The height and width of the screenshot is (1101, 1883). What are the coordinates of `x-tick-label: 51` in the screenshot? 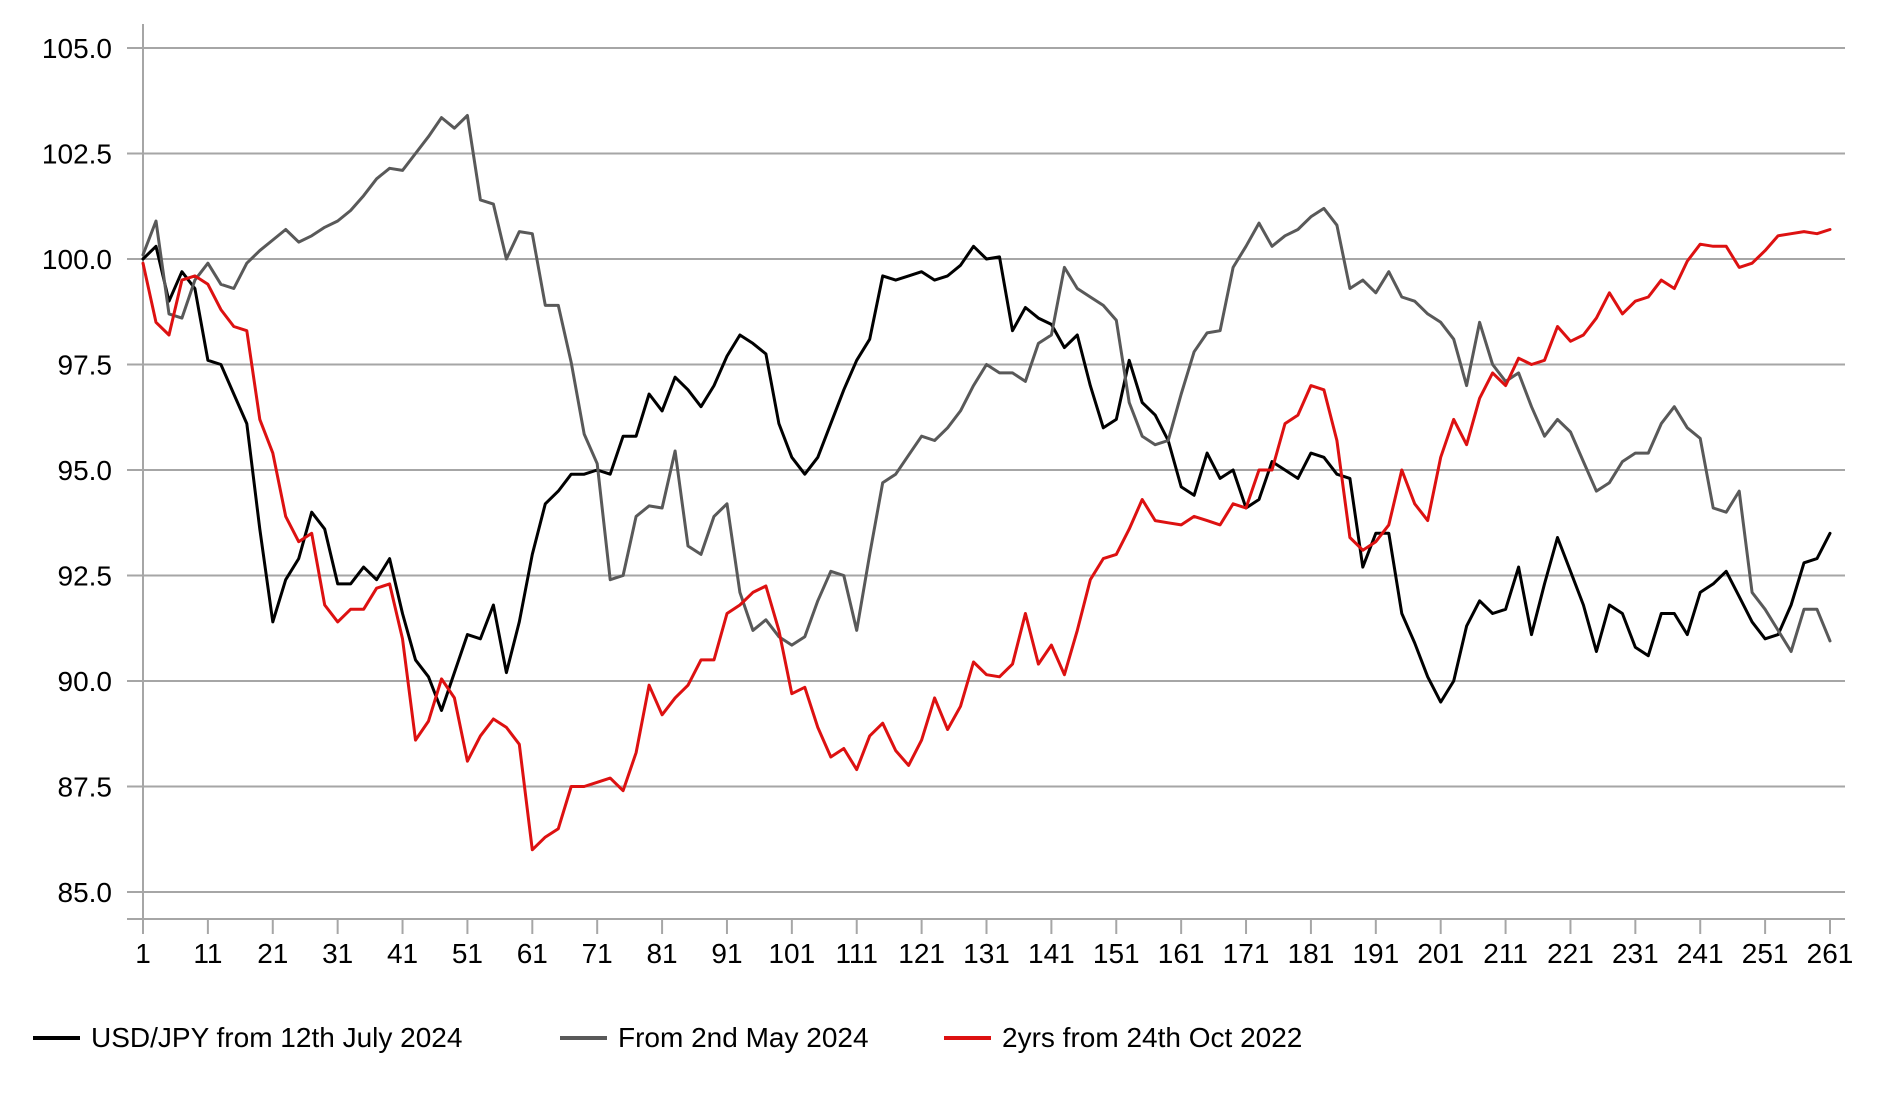 It's located at (467, 953).